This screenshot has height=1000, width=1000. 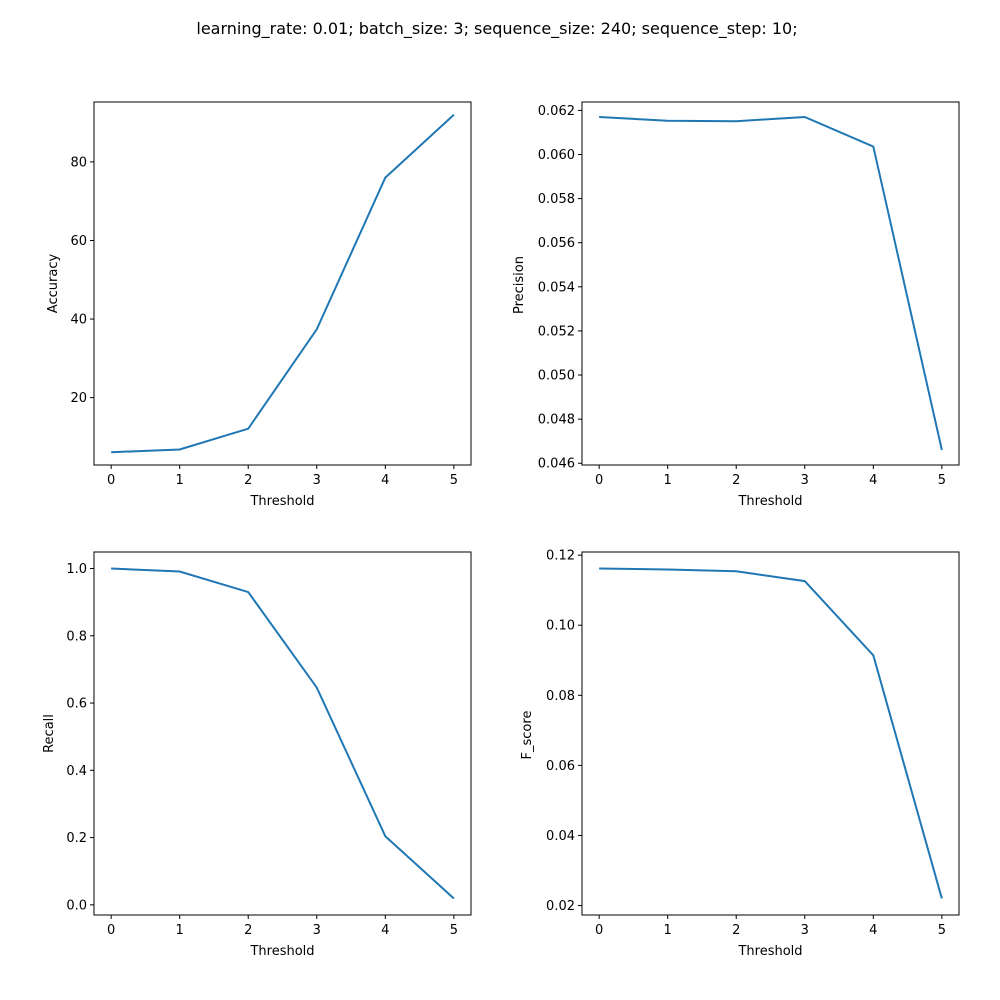 I want to click on y-tick-label: 0.6, so click(x=76, y=704).